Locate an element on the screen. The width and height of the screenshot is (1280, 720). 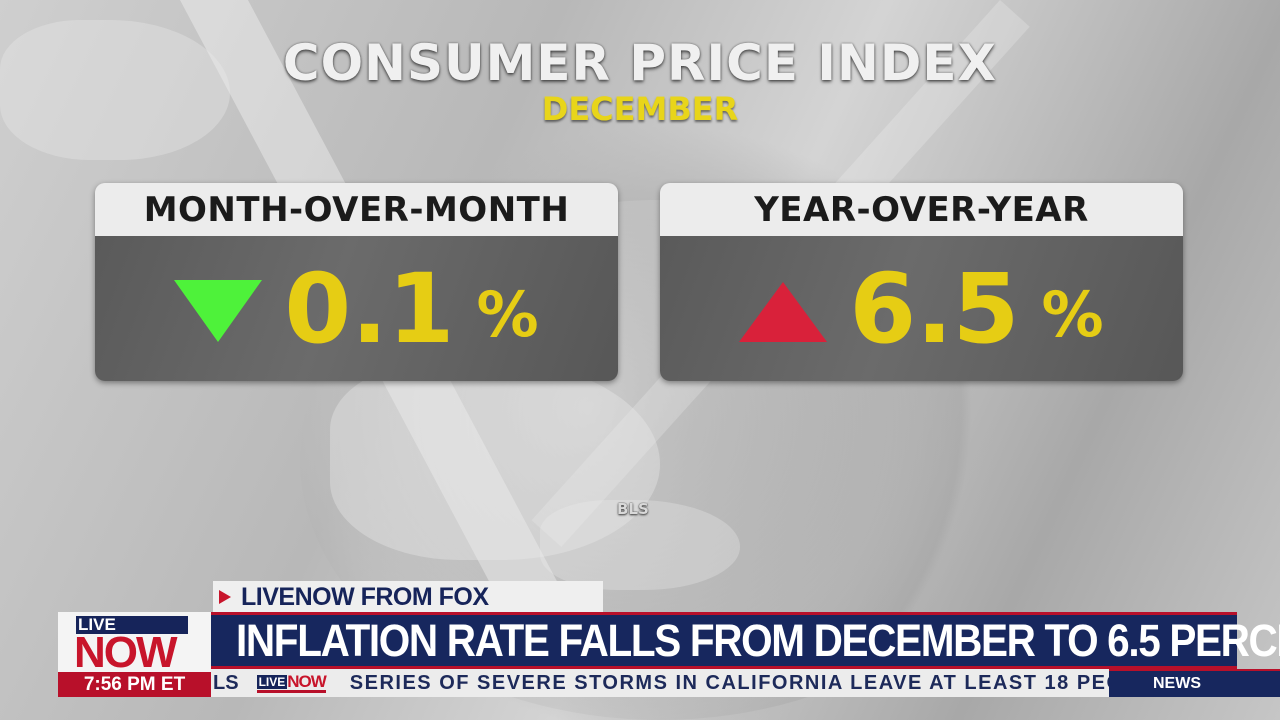
ticker-logo-live: LIVE is located at coordinates (272, 681).